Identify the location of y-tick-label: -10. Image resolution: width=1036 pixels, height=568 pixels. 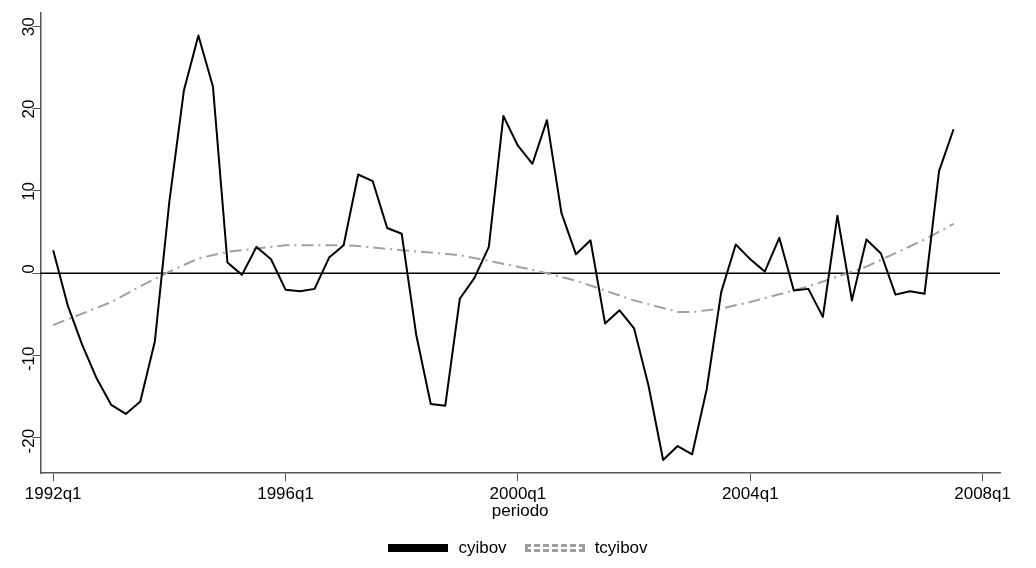
(29, 359).